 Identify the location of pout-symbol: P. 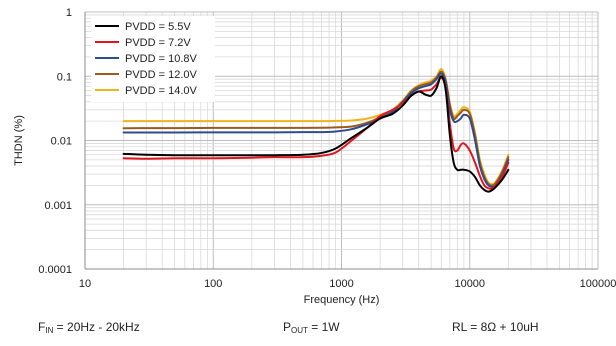
(287, 327).